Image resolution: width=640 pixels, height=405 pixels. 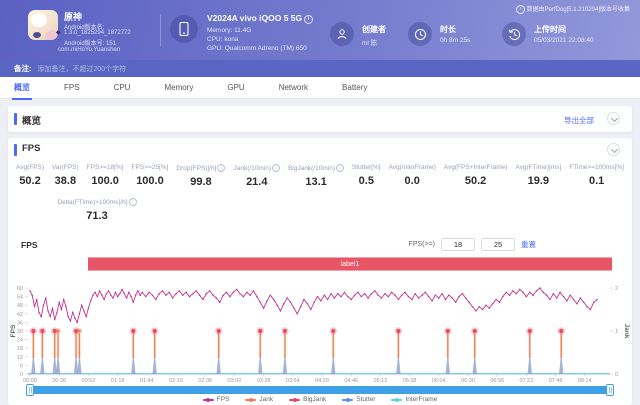 I want to click on chart-zoom-scrollbar, so click(x=320, y=390).